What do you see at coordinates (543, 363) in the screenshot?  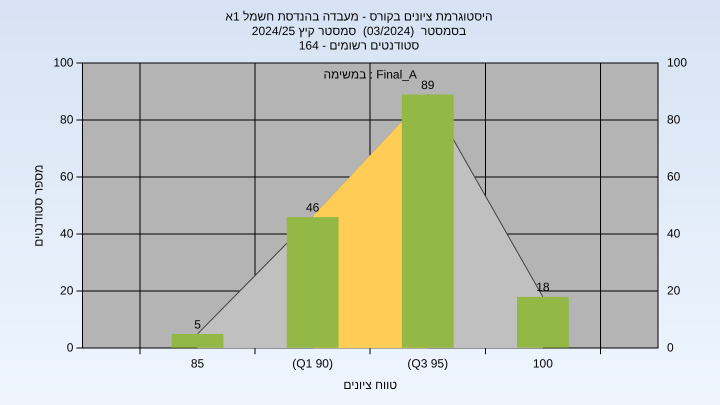 I see `x-tick-label: 100` at bounding box center [543, 363].